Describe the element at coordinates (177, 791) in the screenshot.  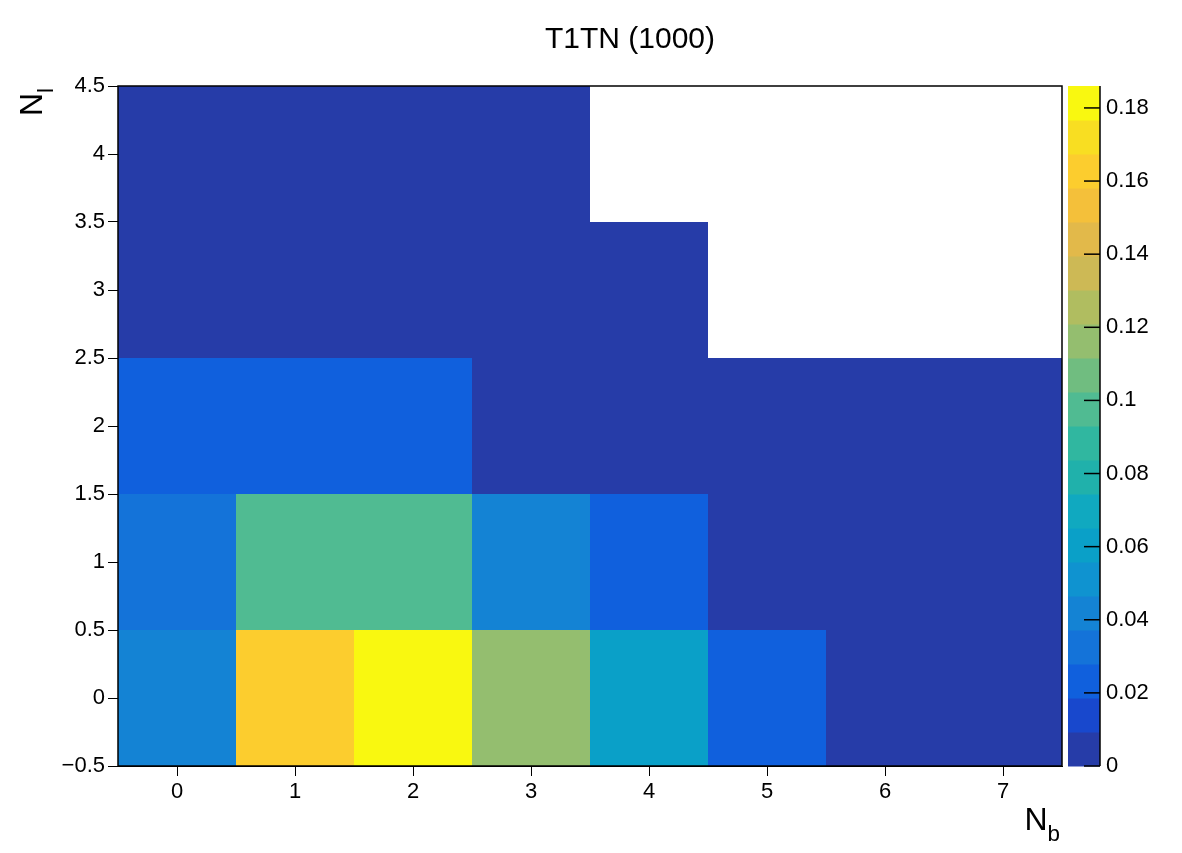
I see `x-tick-label: 0` at that location.